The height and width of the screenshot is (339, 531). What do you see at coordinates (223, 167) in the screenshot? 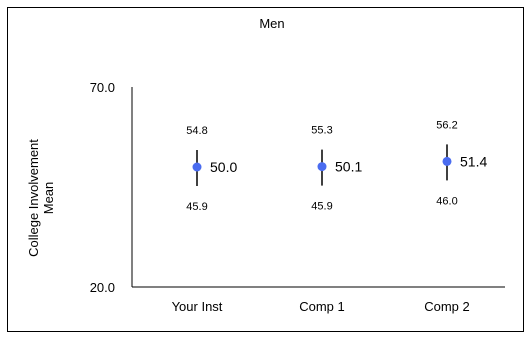
I see `mean-label: 50.0` at bounding box center [223, 167].